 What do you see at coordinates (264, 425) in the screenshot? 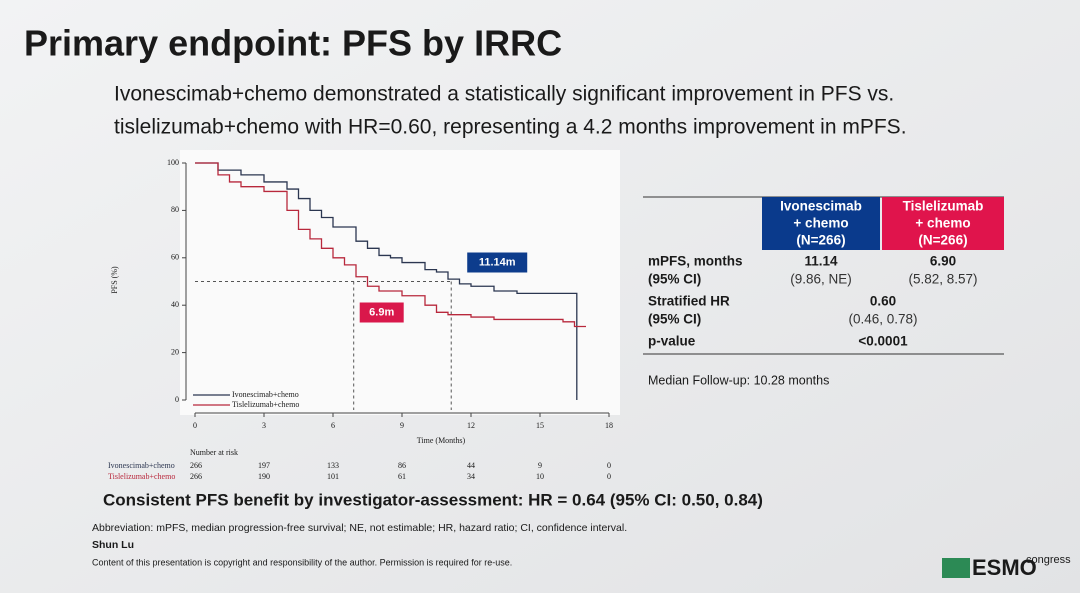
I see `x-tick-label: 3` at bounding box center [264, 425].